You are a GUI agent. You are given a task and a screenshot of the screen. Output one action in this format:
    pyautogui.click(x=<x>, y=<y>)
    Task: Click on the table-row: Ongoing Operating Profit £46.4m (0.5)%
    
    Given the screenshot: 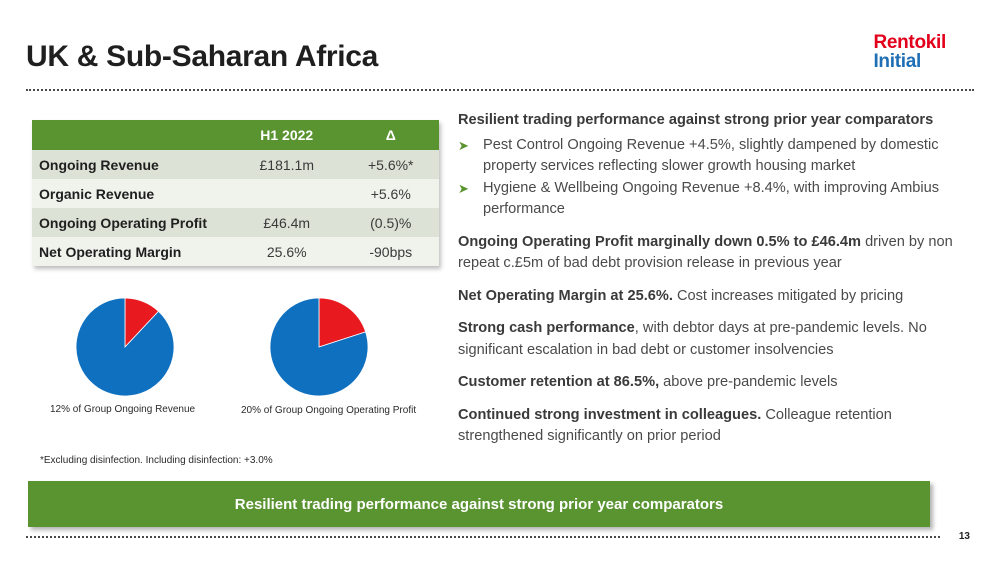 What is the action you would take?
    pyautogui.click(x=235, y=222)
    